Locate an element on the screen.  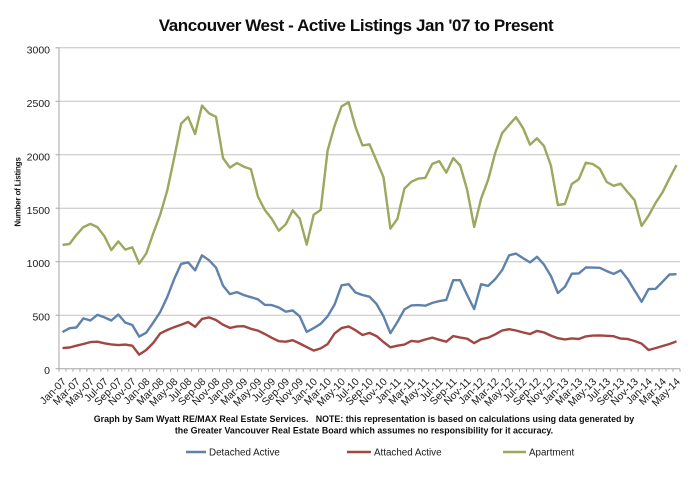
svg-text: Detached Active is located at coordinates (244, 453).